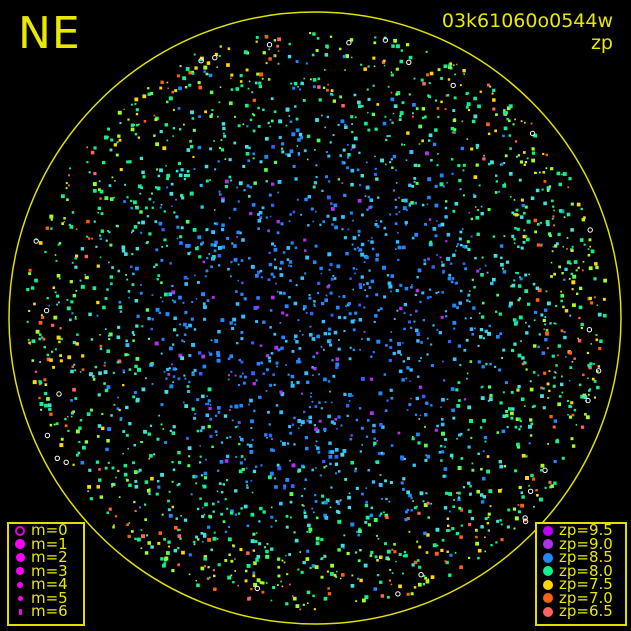 The width and height of the screenshot is (631, 631). I want to click on color-swatch-icon, so click(548, 611).